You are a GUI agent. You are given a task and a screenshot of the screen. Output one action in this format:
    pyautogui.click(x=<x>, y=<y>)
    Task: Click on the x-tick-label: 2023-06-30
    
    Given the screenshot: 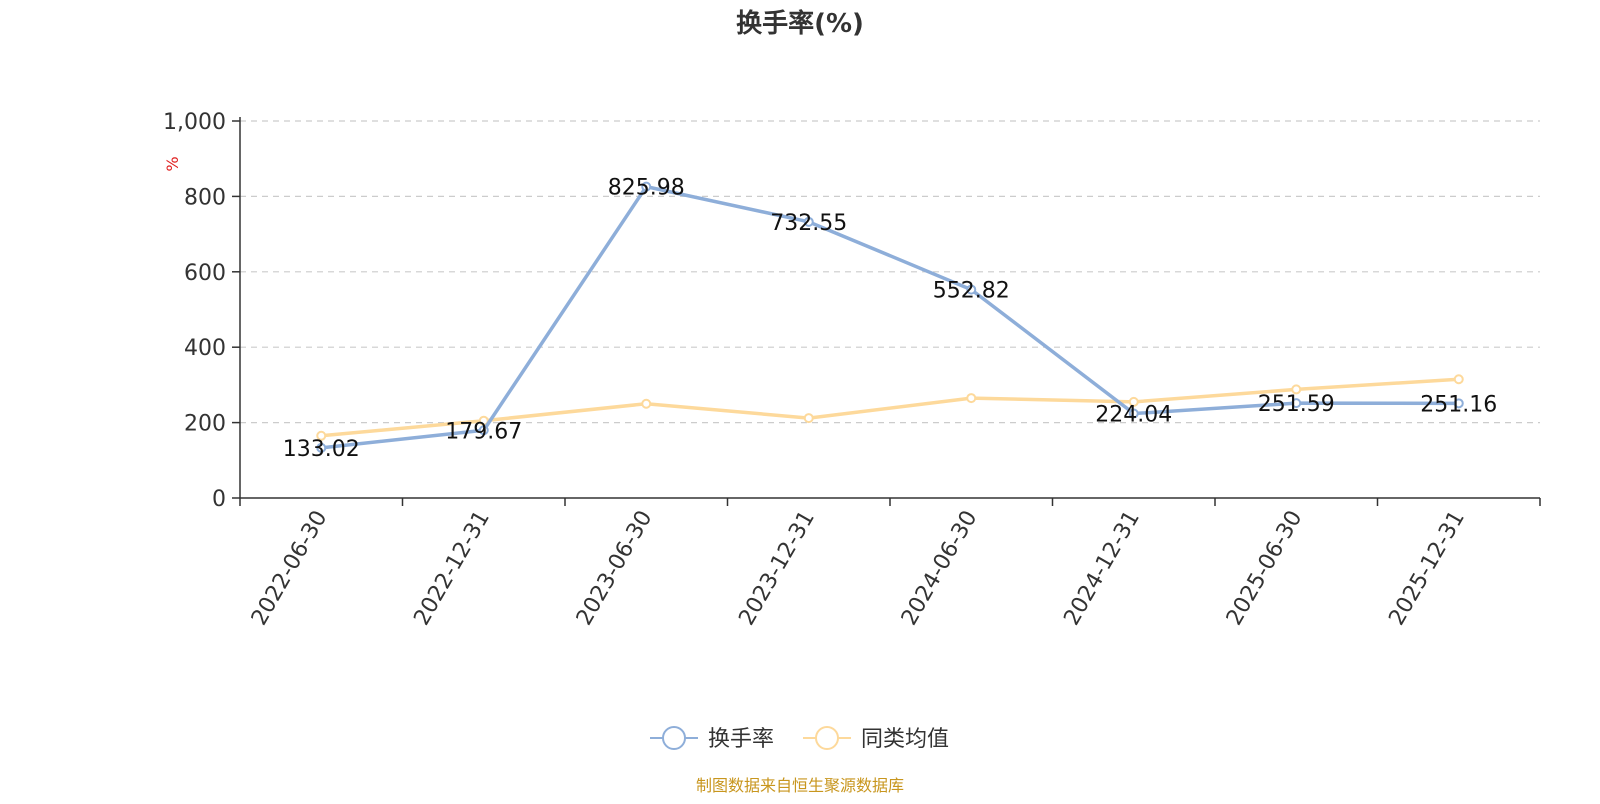 What is the action you would take?
    pyautogui.click(x=615, y=568)
    